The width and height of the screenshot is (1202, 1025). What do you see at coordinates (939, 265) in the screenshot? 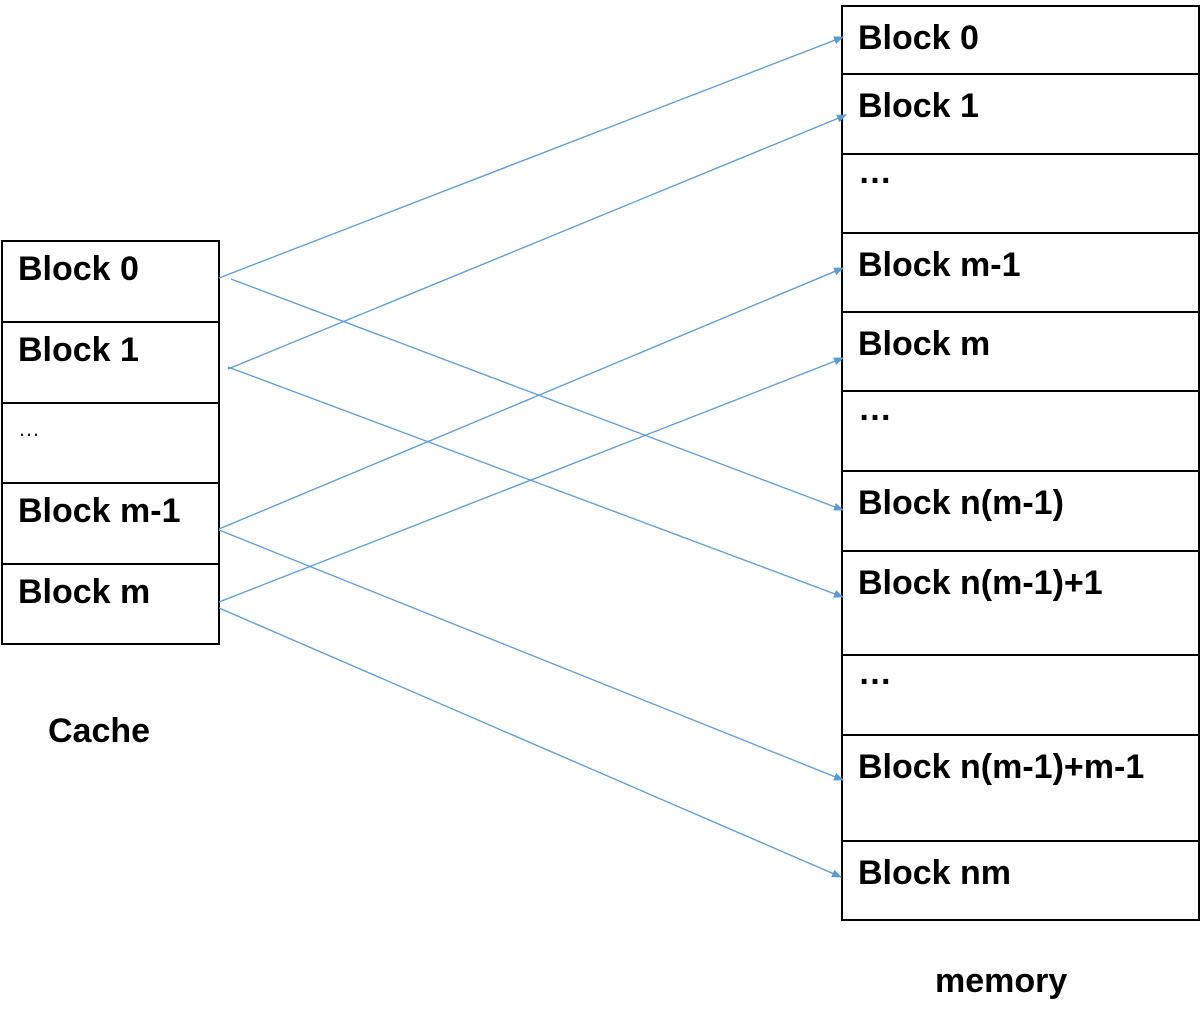
I see `memory-block-label: Block m-1` at bounding box center [939, 265].